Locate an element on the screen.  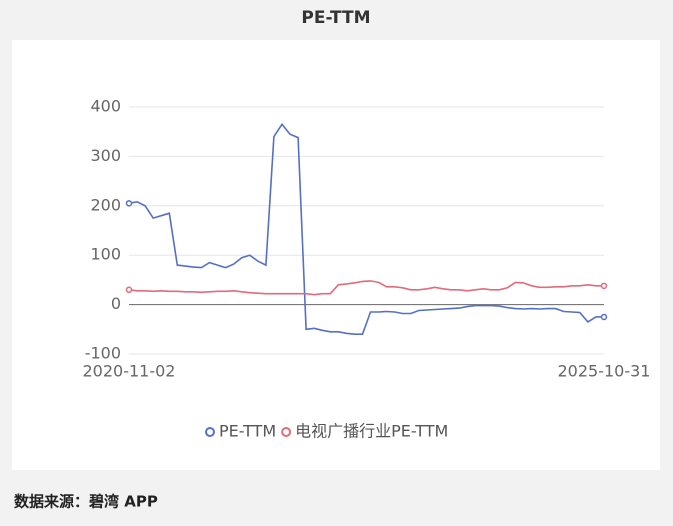
y-tick-label: -100 is located at coordinates (103, 353).